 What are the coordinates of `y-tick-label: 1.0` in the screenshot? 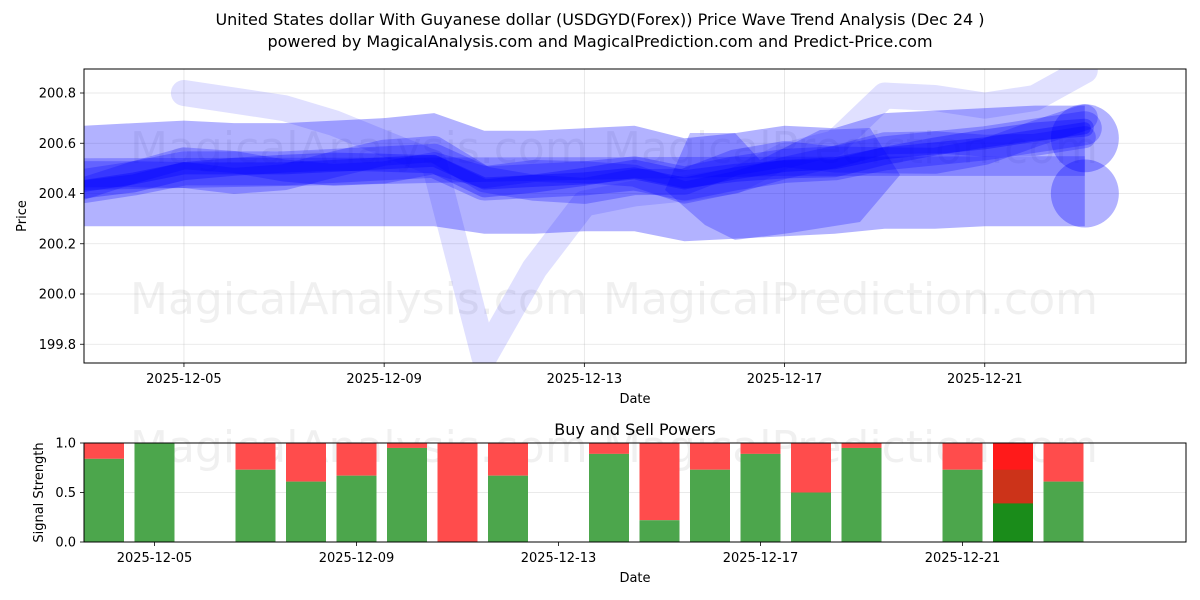 It's located at (65, 444).